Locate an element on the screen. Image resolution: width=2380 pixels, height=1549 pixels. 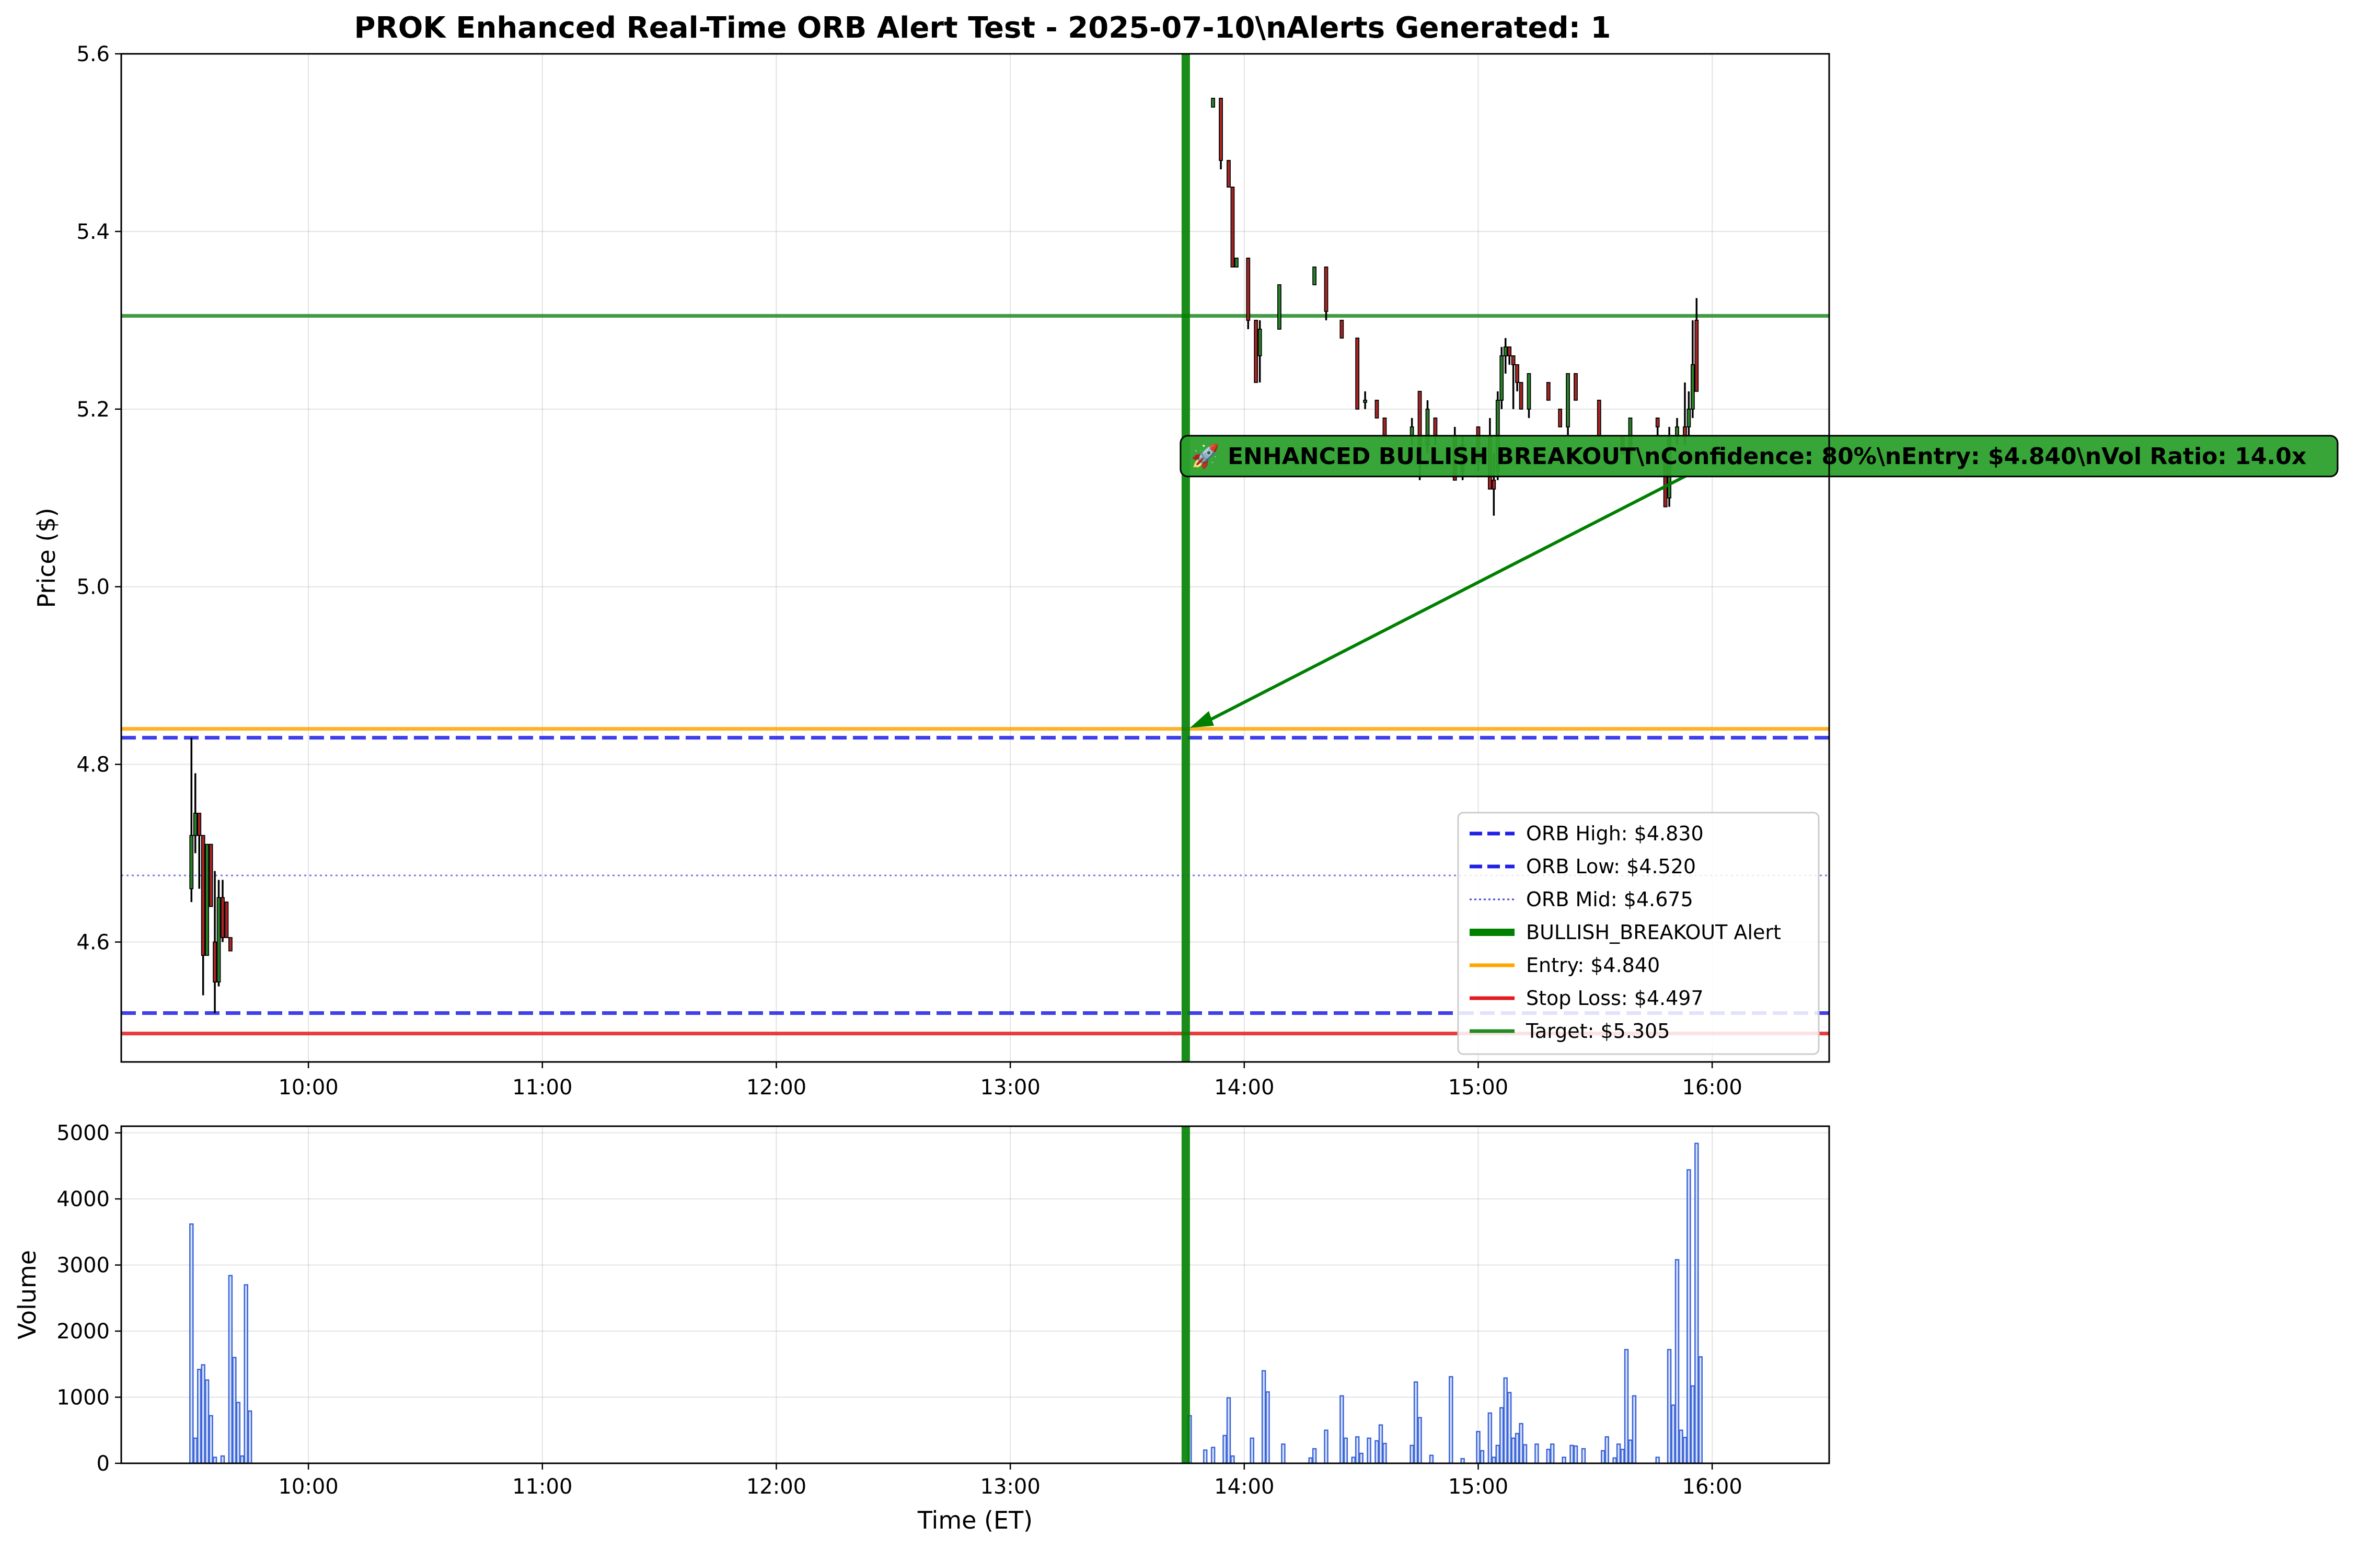
price-y-tick-label: 5.4 is located at coordinates (93, 232).